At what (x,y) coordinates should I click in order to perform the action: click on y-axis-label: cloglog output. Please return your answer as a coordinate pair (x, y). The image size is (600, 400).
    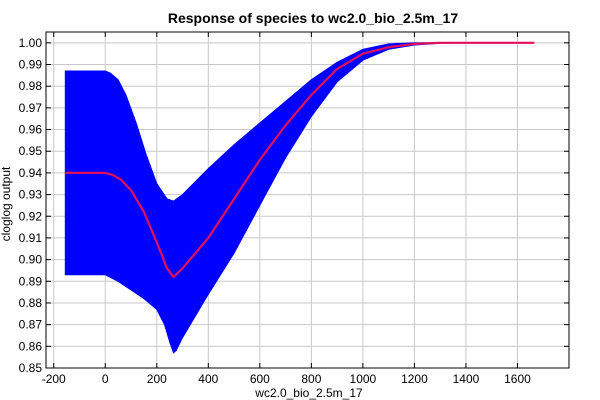
    Looking at the image, I should click on (6, 203).